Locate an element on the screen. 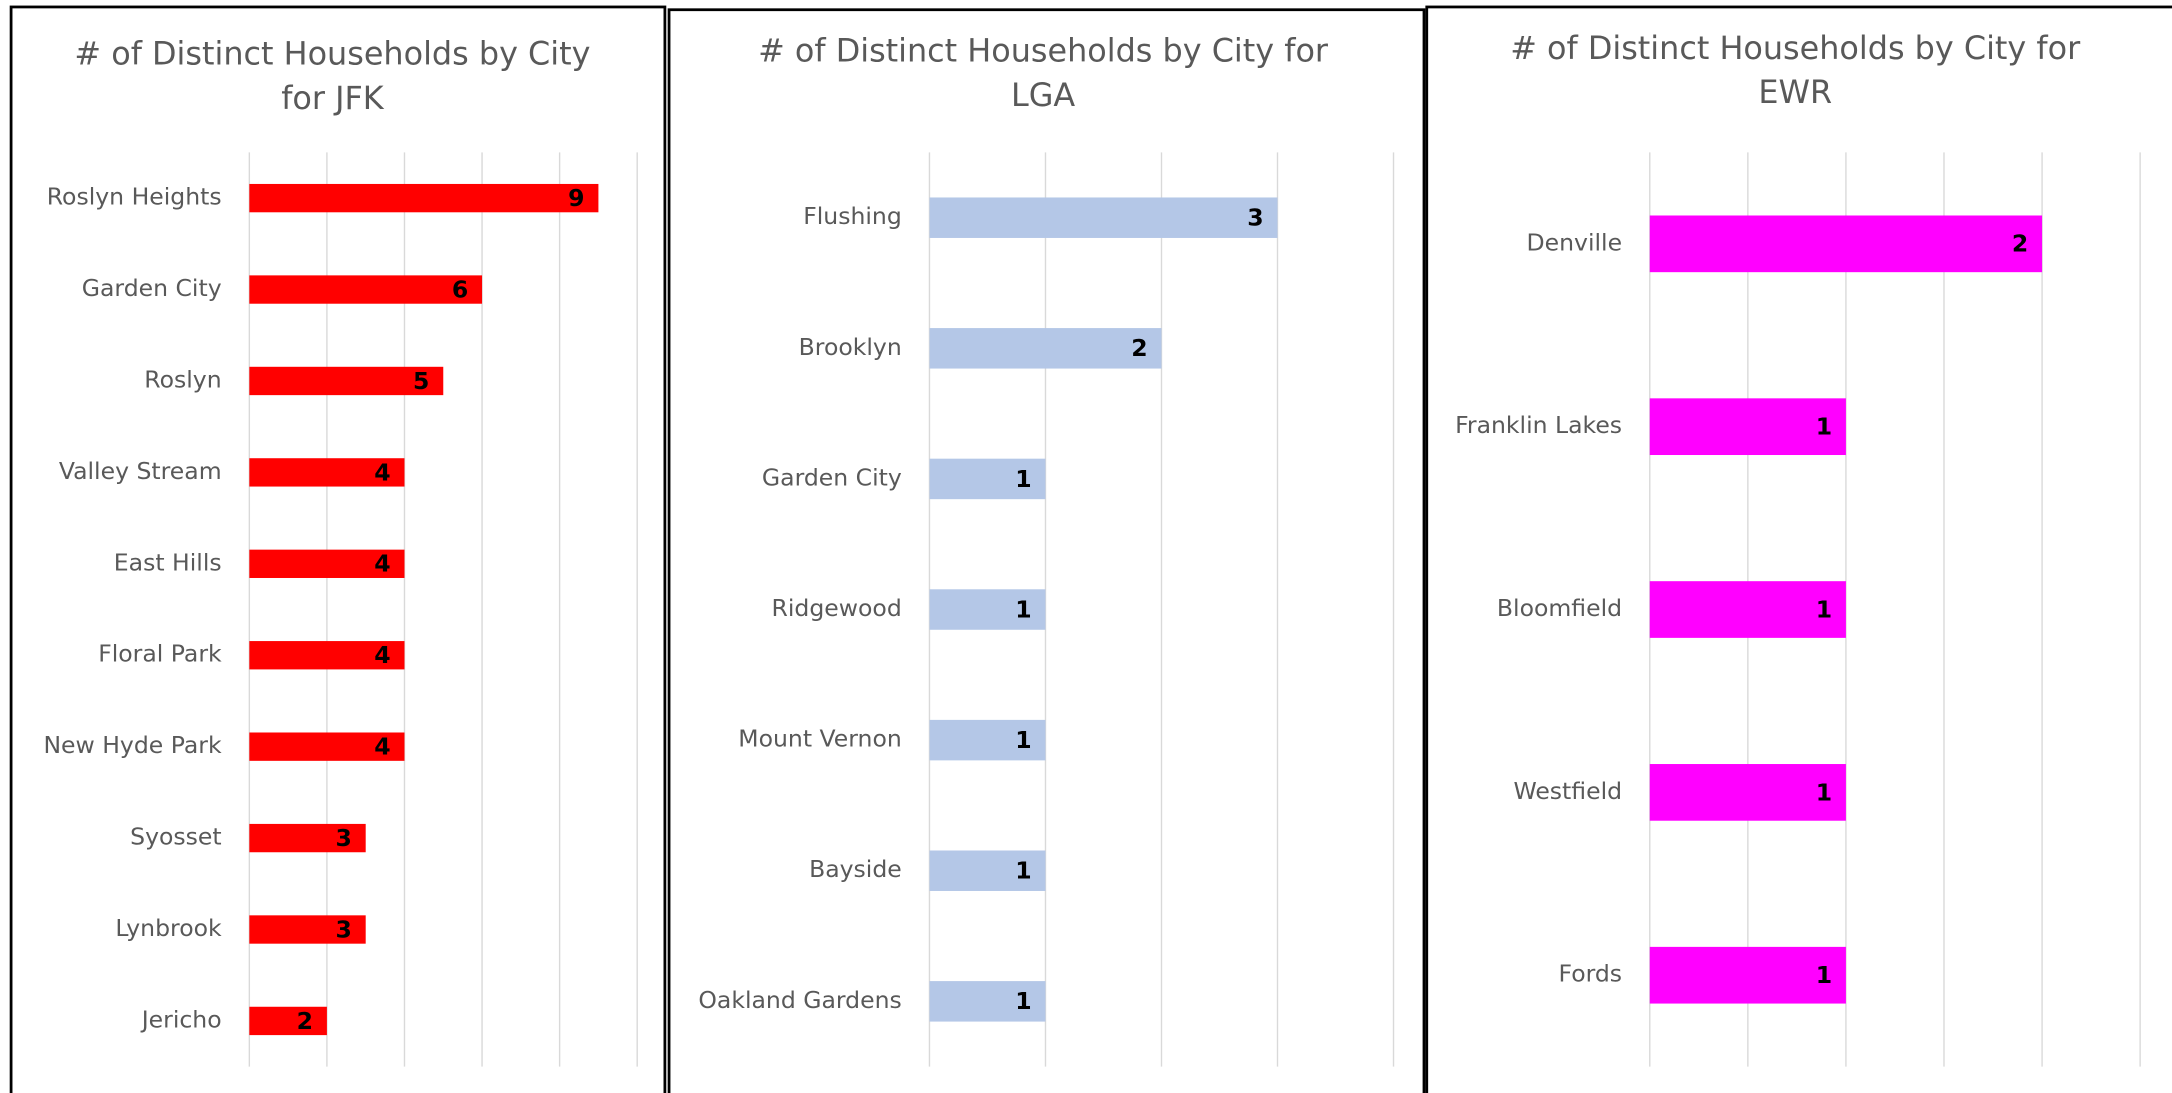  category-label: Syosset is located at coordinates (175, 837).